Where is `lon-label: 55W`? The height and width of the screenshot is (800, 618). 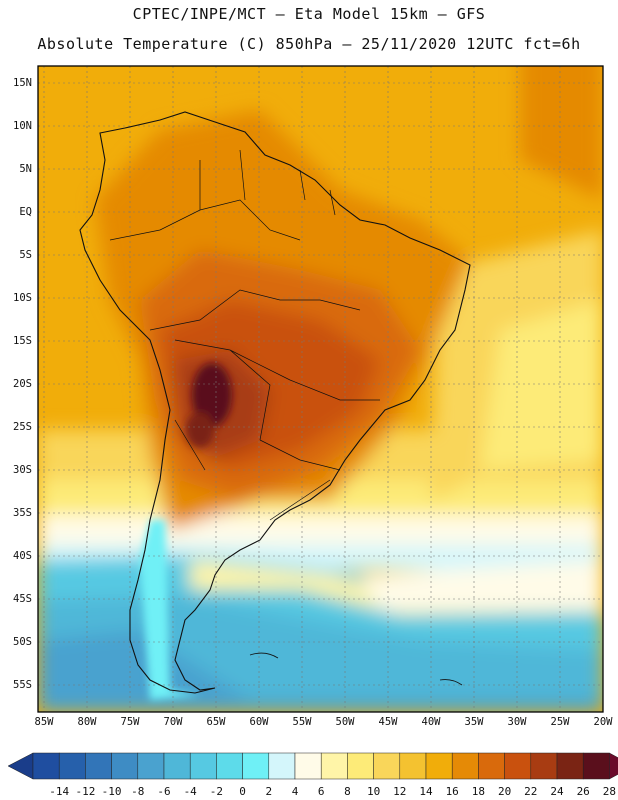 lon-label: 55W is located at coordinates (302, 722).